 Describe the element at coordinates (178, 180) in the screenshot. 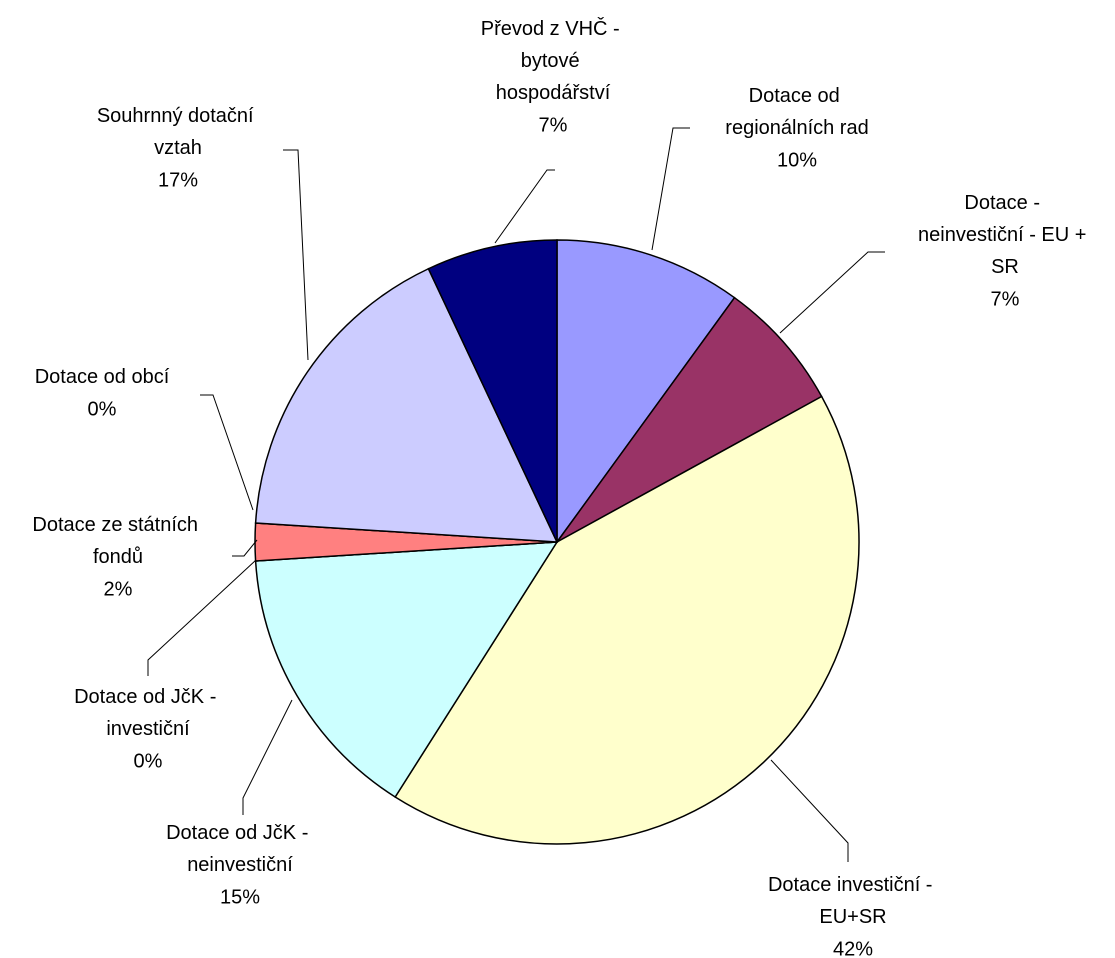

I see `slice-value-label: 17%` at that location.